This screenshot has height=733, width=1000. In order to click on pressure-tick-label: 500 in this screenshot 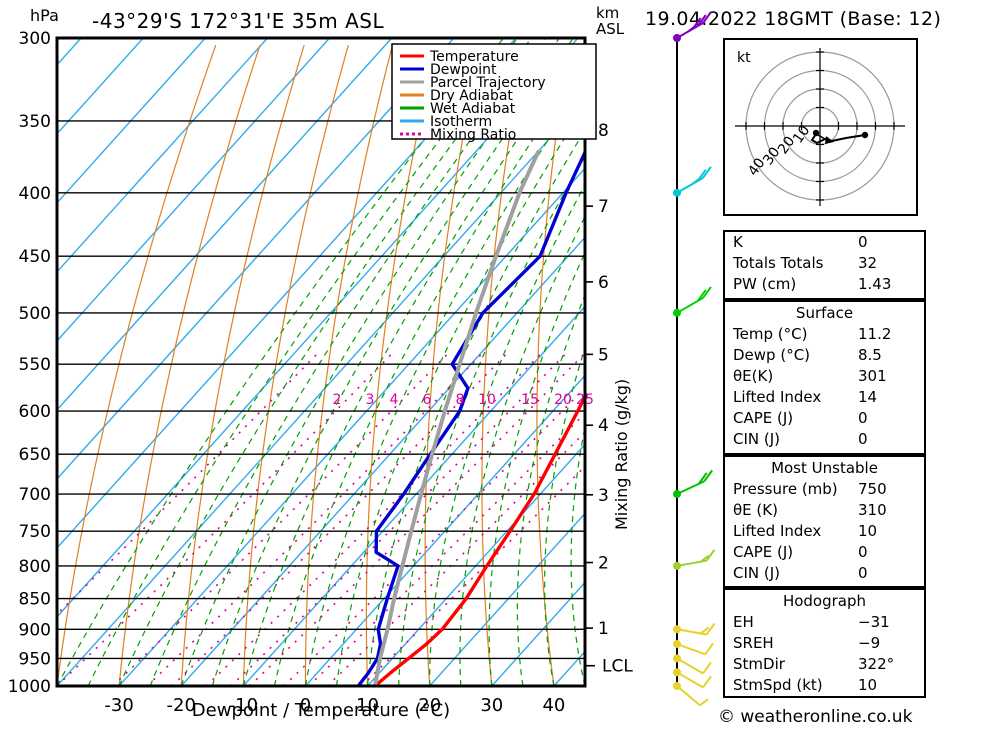, I will do `click(35, 314)`.